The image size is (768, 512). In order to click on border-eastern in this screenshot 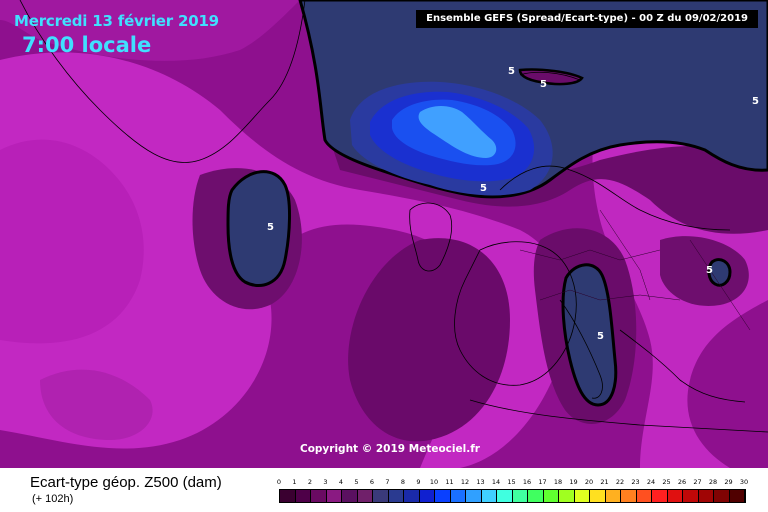, I will do `click(625, 255)`.